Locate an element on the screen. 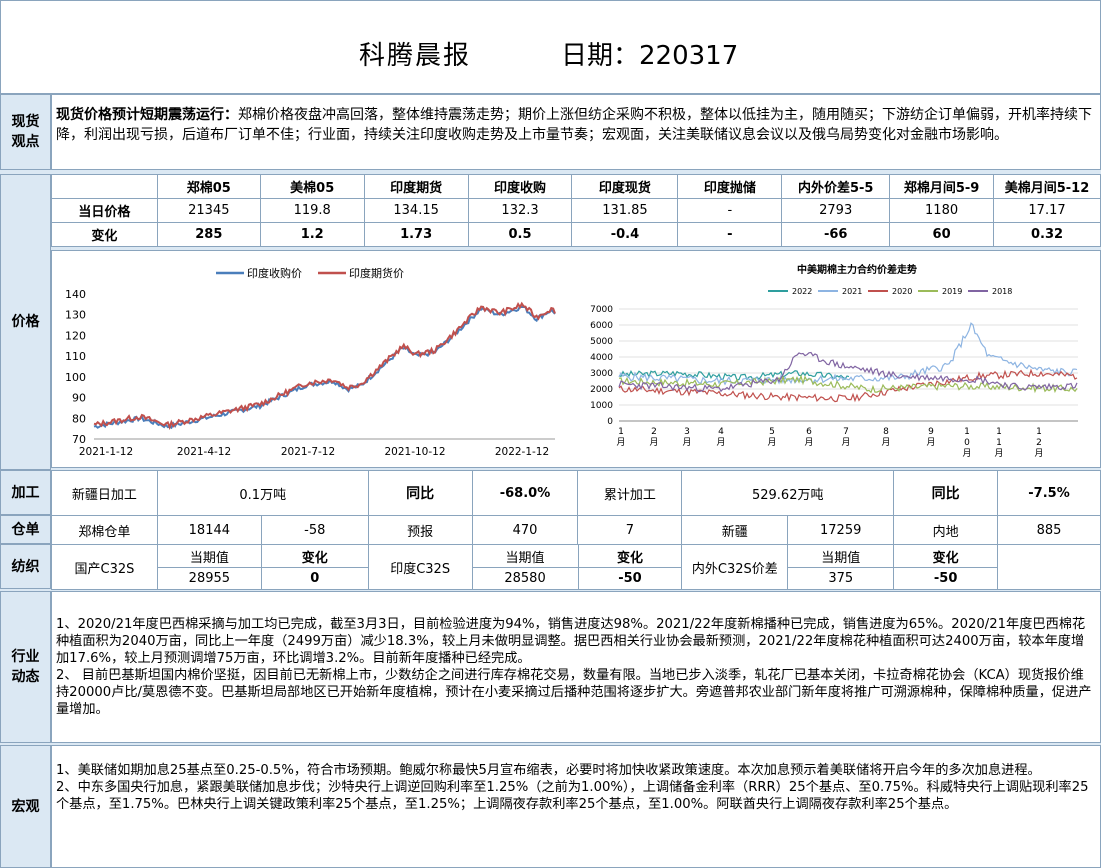 Image resolution: width=1101 pixels, height=868 pixels. price-header-cell: 印度现货 is located at coordinates (625, 186).